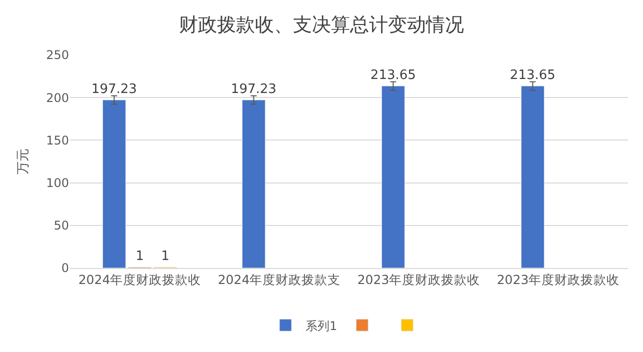  Describe the element at coordinates (57, 183) in the screenshot. I see `y-tick-label: 100` at that location.